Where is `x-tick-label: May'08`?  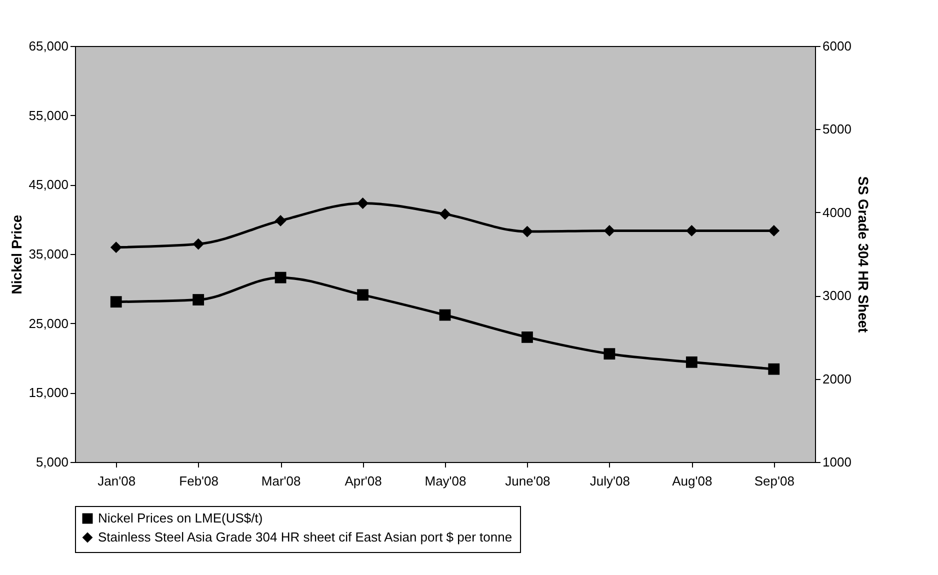
x-tick-label: May'08 is located at coordinates (445, 481).